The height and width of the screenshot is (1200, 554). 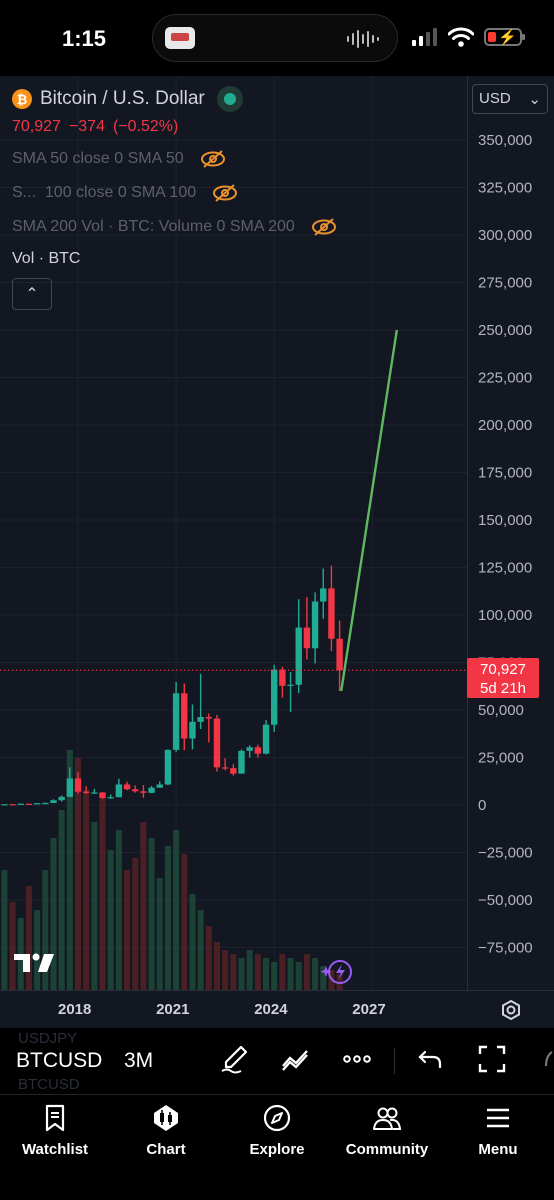 I want to click on price-tick-label: 50,000, so click(x=501, y=710).